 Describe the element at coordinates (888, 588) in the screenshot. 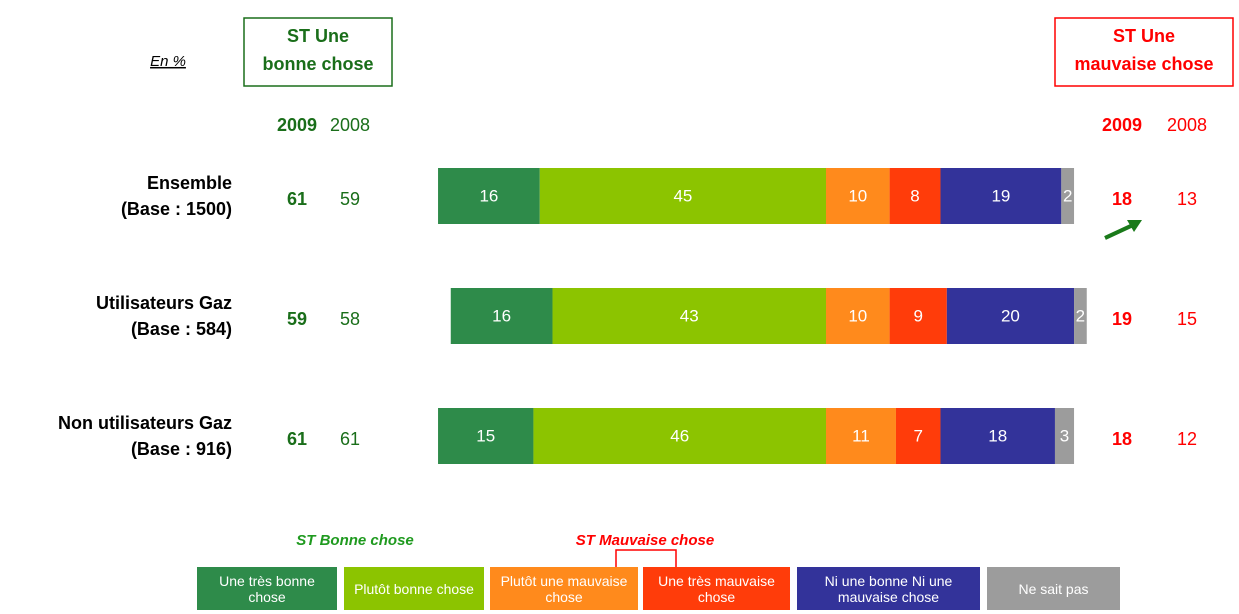

I see `legend-entry: Ni une bonne Ni une mauvaise chose` at that location.